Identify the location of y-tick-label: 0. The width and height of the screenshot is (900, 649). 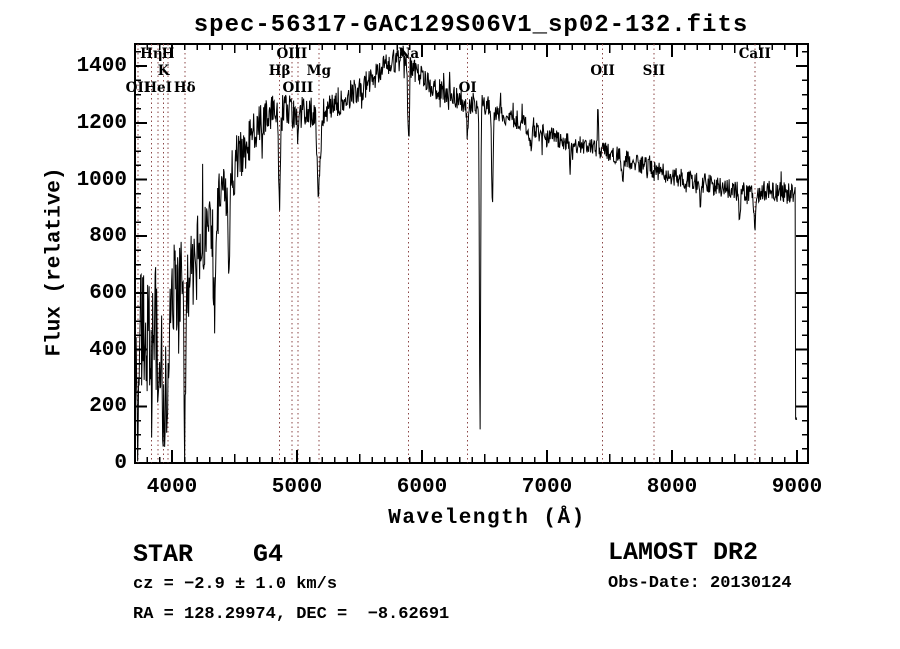
(120, 463).